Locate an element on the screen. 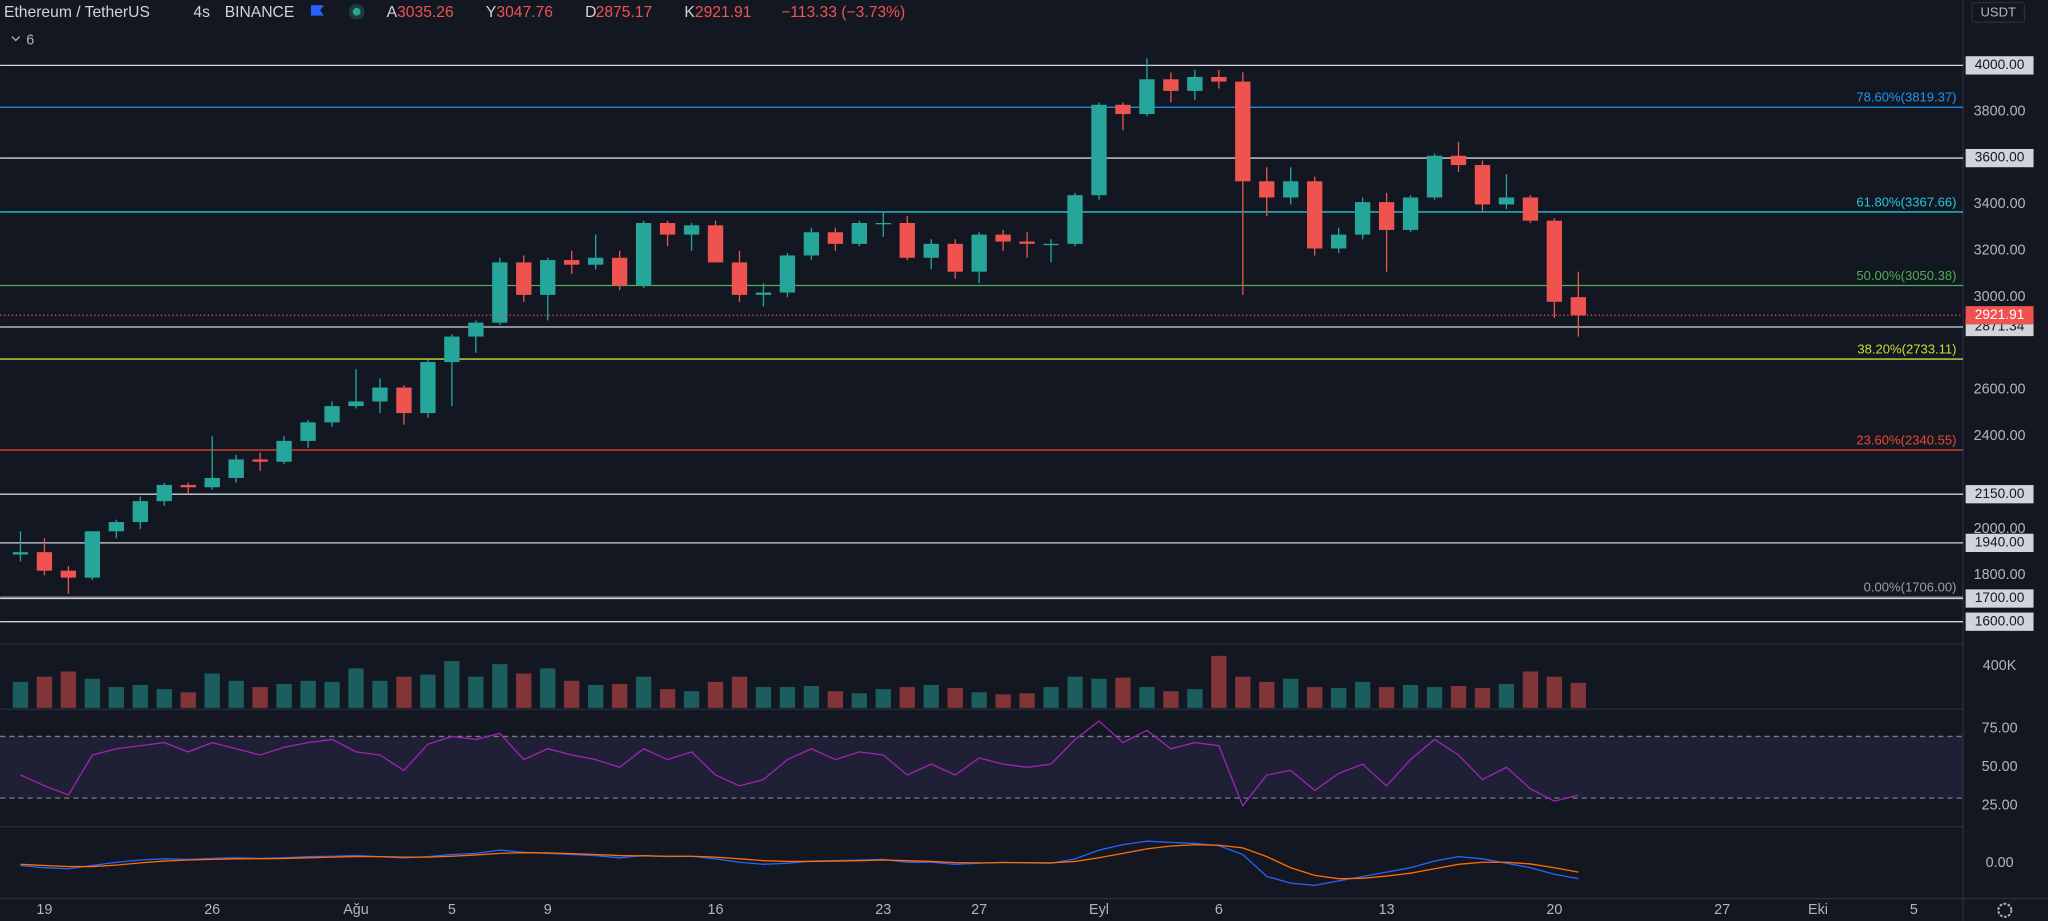 The height and width of the screenshot is (921, 2048). currency: USDT is located at coordinates (1999, 12).